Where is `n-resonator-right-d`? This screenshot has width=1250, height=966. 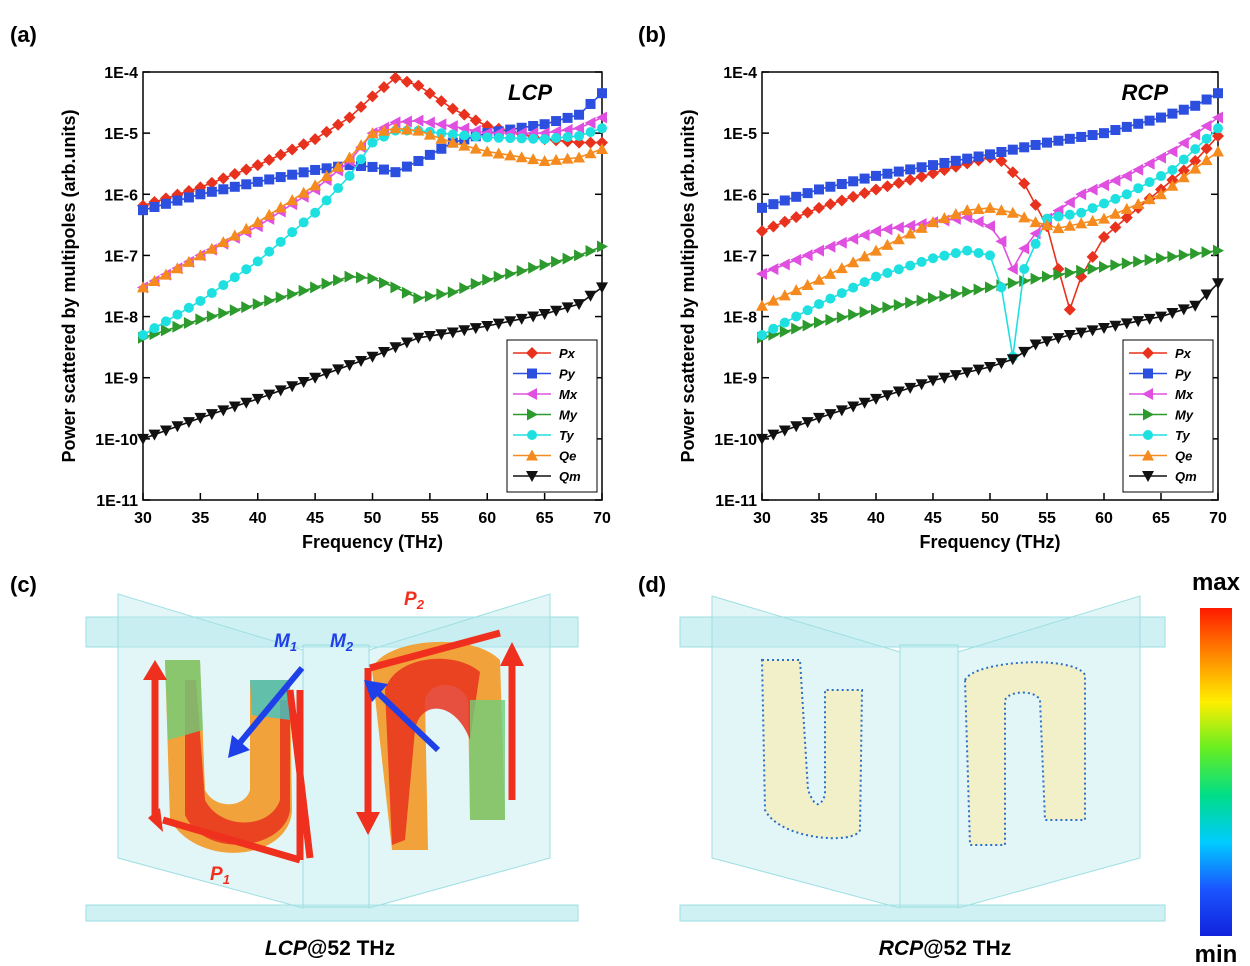 n-resonator-right-d is located at coordinates (1024, 753).